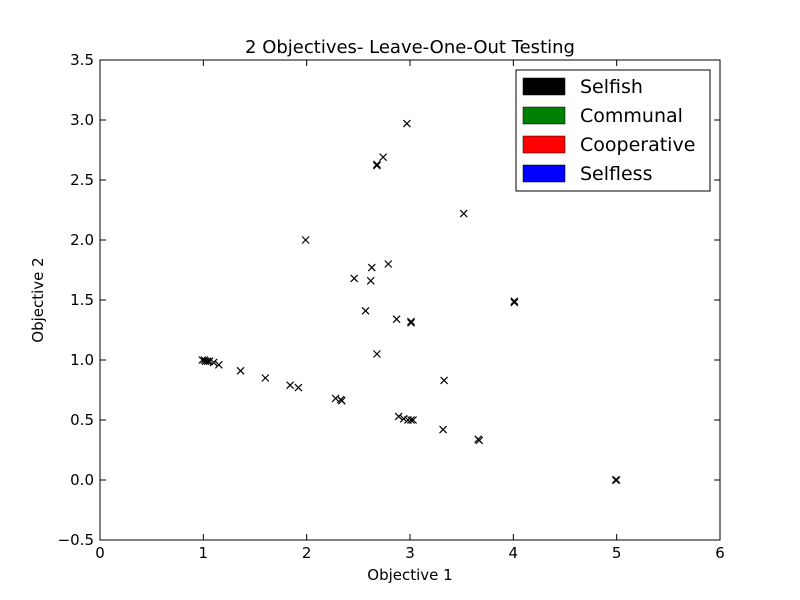  I want to click on legend-item: Selfish, so click(582, 87).